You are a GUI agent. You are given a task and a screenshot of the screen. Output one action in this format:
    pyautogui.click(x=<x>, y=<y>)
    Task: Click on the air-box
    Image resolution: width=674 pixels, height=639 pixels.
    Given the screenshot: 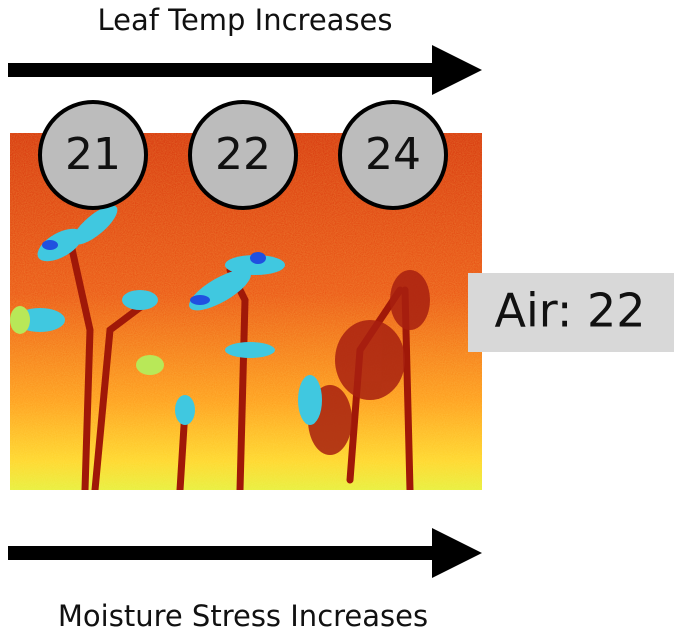 What is the action you would take?
    pyautogui.click(x=571, y=312)
    